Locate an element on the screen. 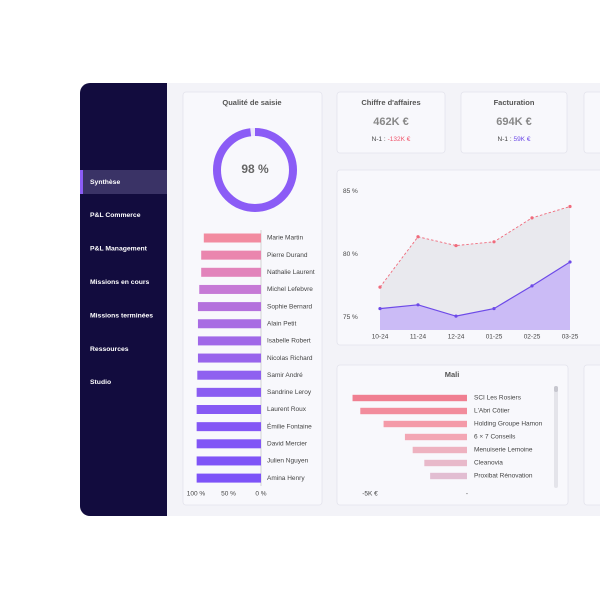  row-label: Samir André is located at coordinates (285, 375).